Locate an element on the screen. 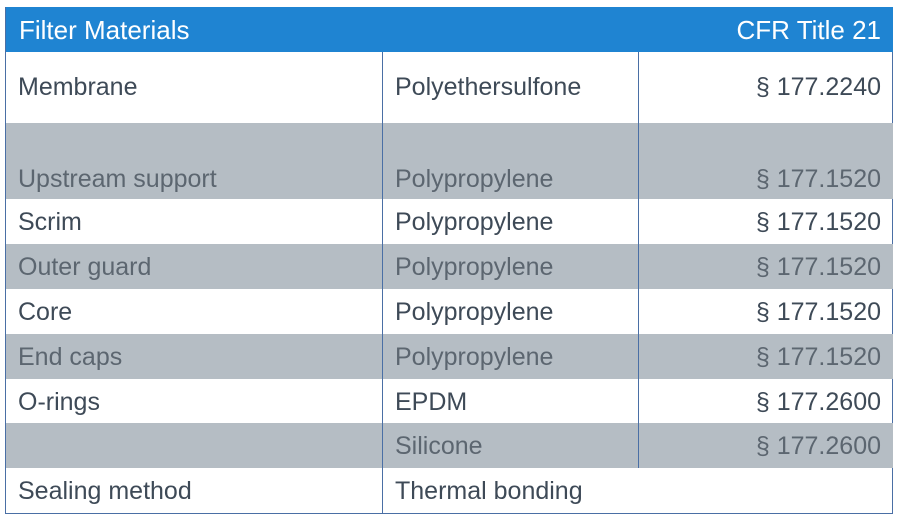  table-row: O-rings EPDM § 177.2600 is located at coordinates (449, 401).